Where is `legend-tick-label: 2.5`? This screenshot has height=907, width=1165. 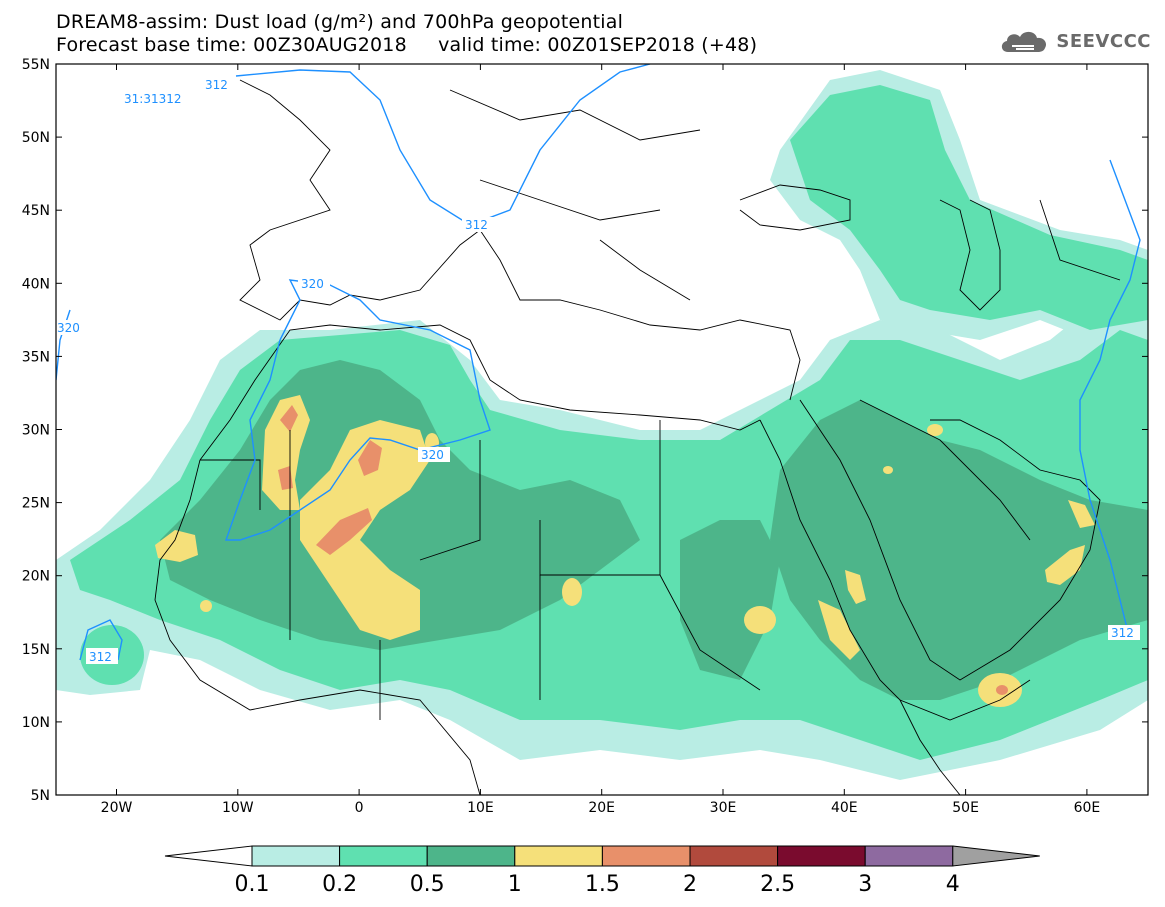 legend-tick-label: 2.5 is located at coordinates (777, 884).